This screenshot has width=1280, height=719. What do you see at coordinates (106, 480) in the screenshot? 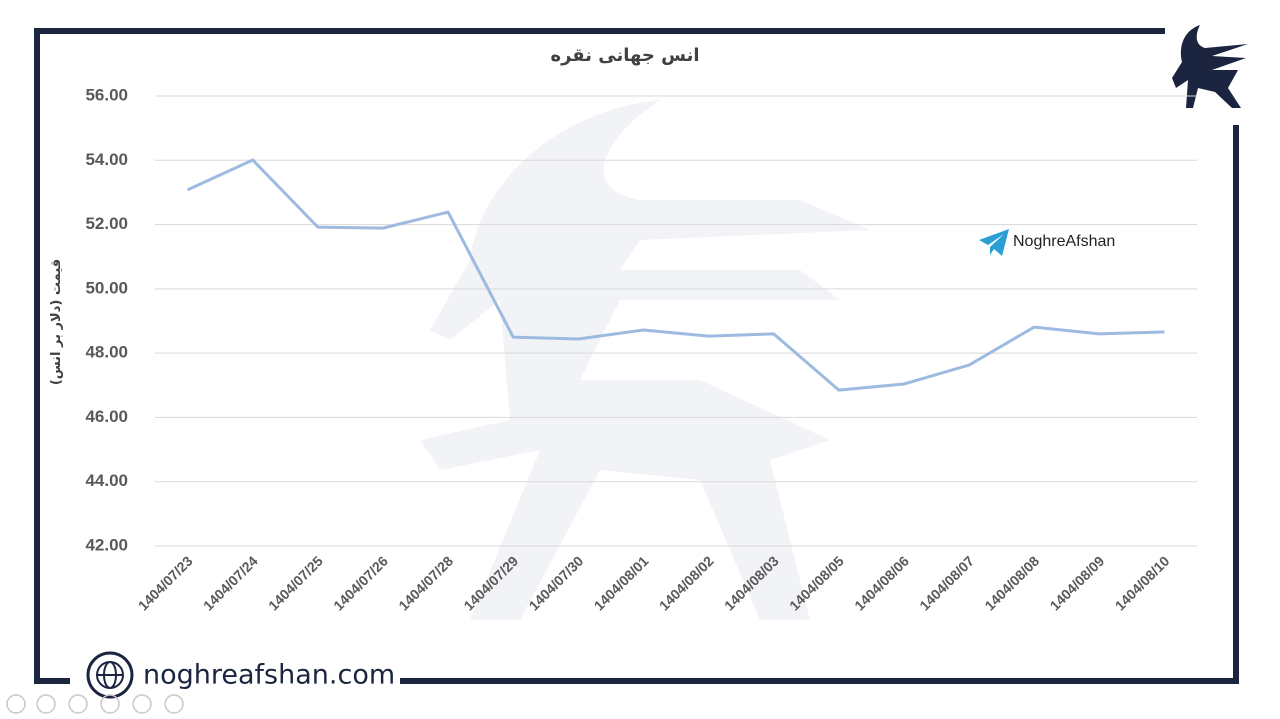
I see `y-tick-label: 44.00` at bounding box center [106, 480].